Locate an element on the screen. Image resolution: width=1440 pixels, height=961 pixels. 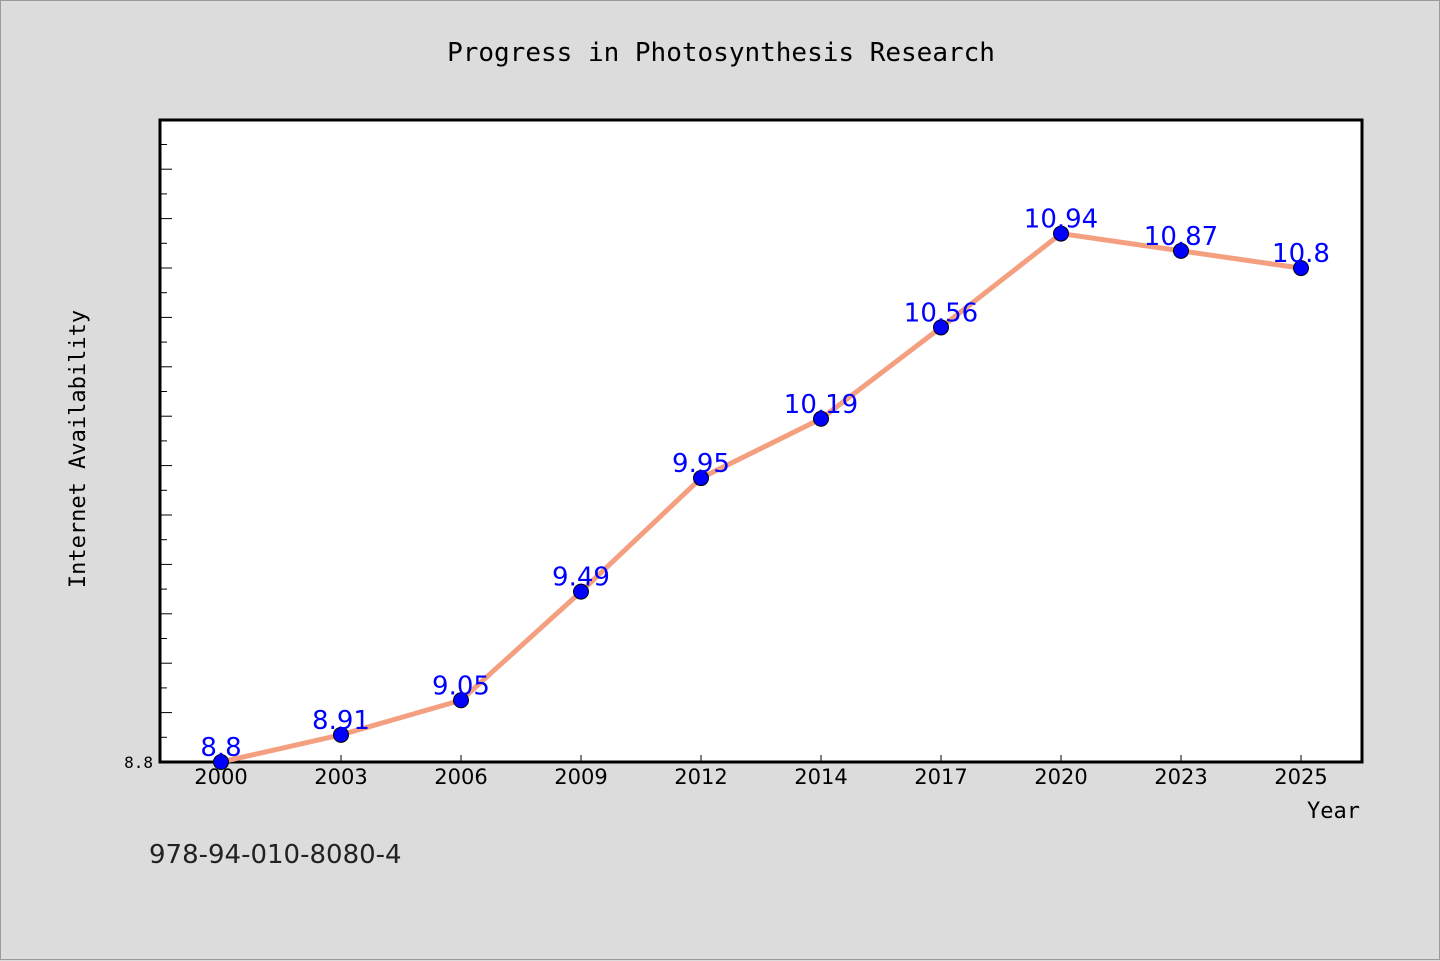
data-label: 9.49 is located at coordinates (581, 578).